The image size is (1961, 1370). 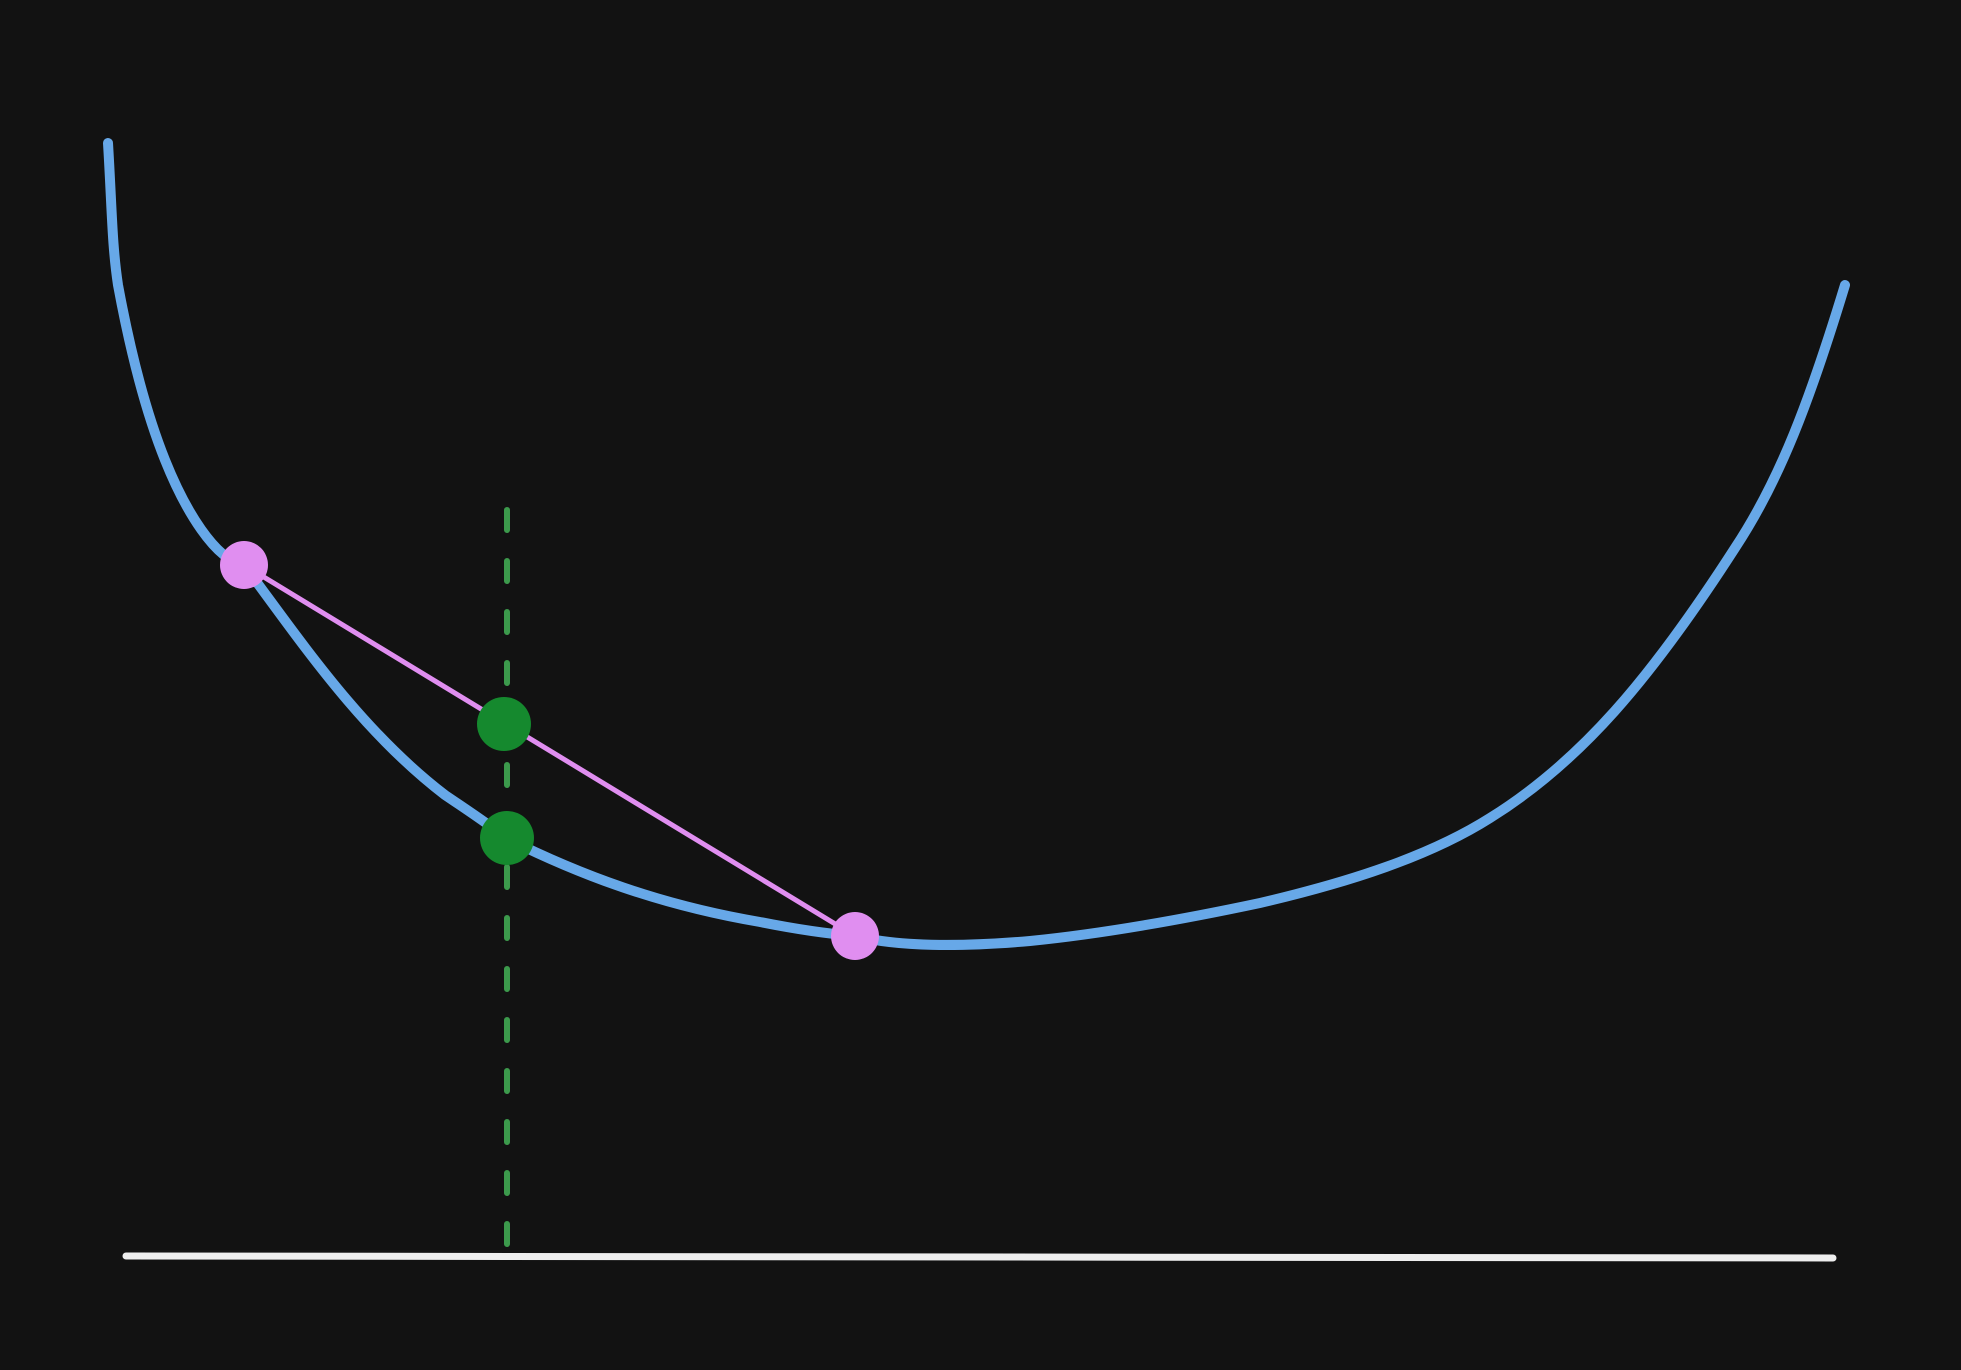 What do you see at coordinates (244, 565) in the screenshot?
I see `chord-endpoint-left` at bounding box center [244, 565].